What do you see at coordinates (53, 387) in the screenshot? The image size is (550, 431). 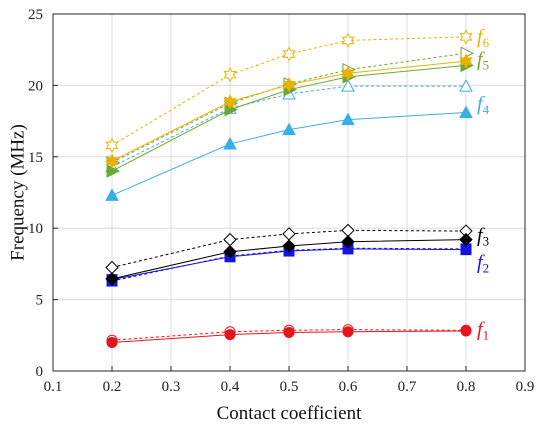 I see `x-tick-label: 0.1` at bounding box center [53, 387].